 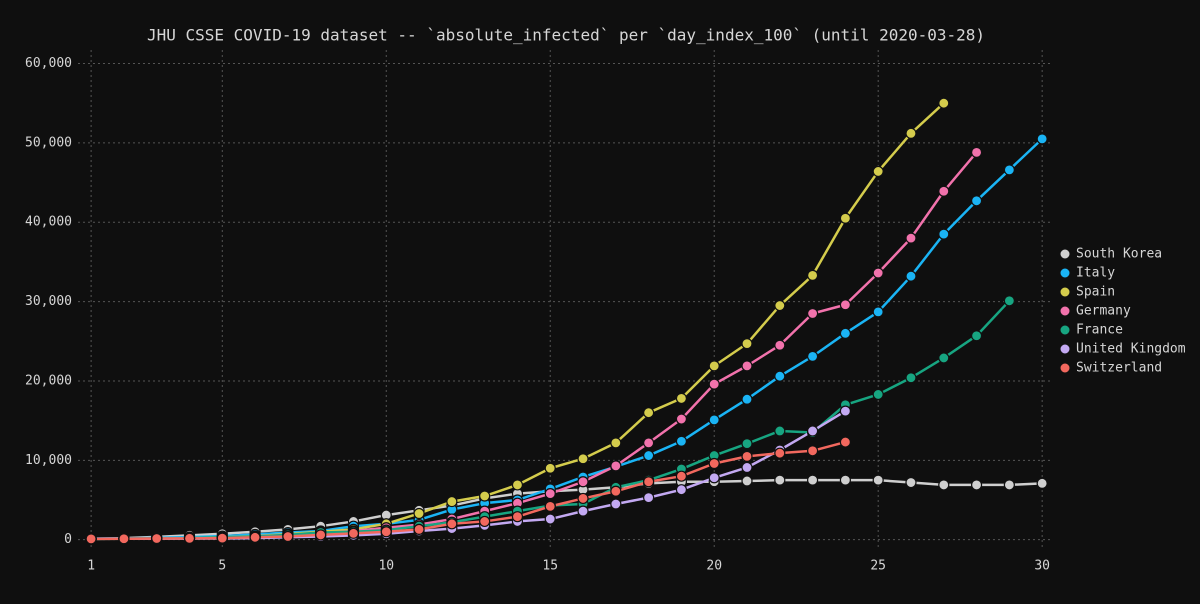 I want to click on y-tick-label: 50,000, so click(x=48, y=142).